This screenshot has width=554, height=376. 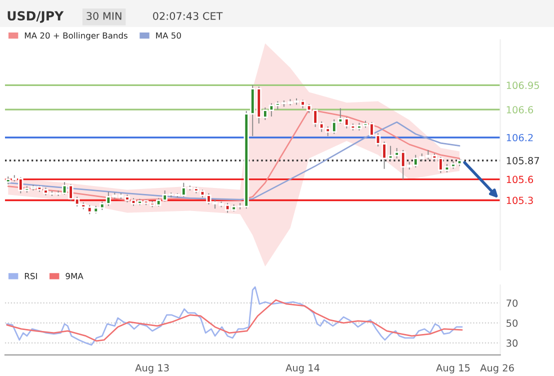 What do you see at coordinates (36, 17) in the screenshot?
I see `chart-title: USD/JPY` at bounding box center [36, 17].